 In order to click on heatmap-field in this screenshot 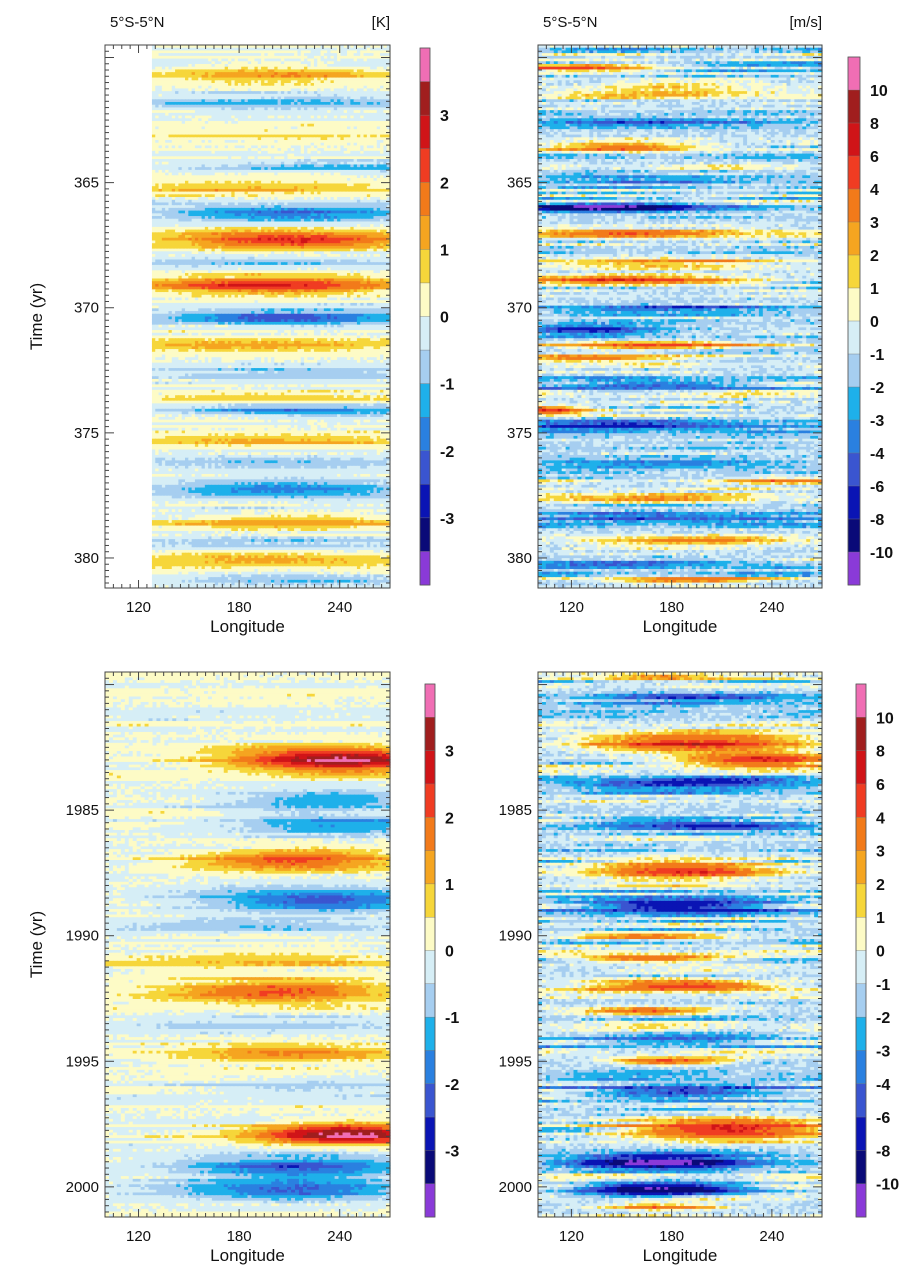, I will do `click(271, 317)`.